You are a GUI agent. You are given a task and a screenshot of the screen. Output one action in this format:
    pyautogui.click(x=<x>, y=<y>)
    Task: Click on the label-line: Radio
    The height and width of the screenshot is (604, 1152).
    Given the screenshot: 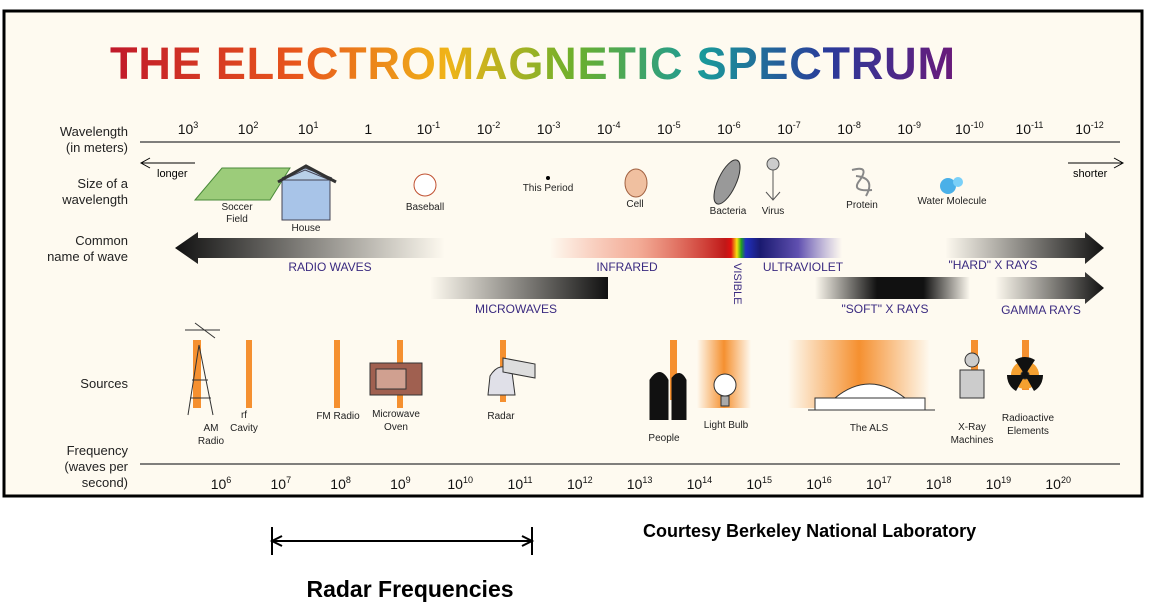 What is the action you would take?
    pyautogui.click(x=211, y=441)
    